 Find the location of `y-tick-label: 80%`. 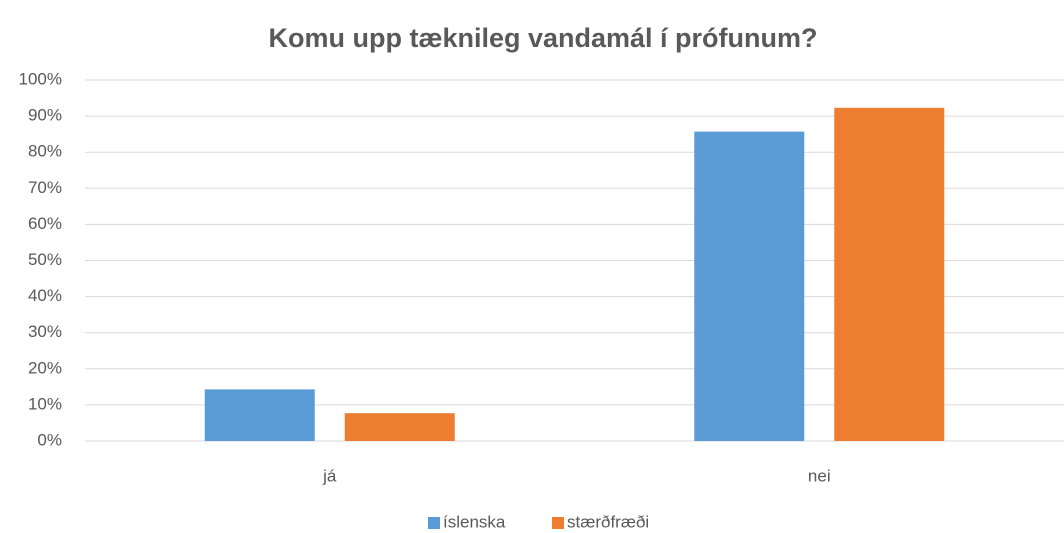

y-tick-label: 80% is located at coordinates (45, 151).